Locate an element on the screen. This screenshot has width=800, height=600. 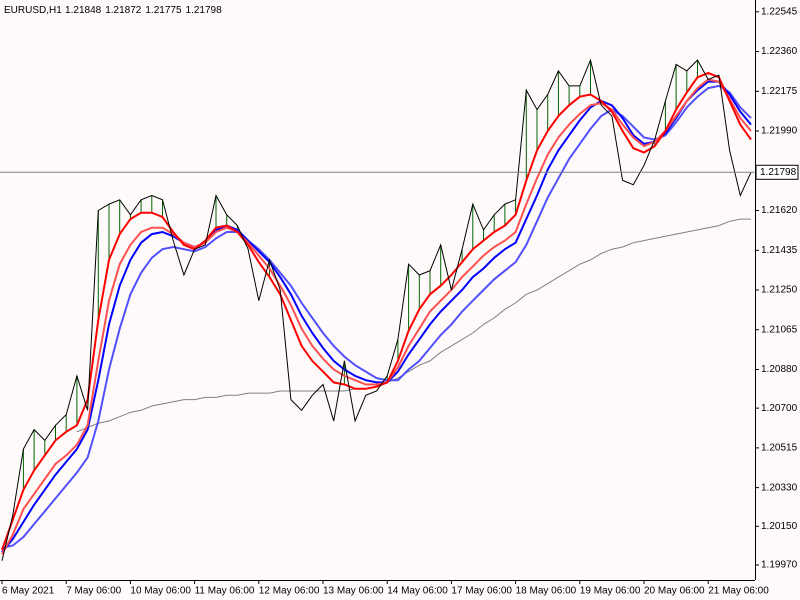
x-tick-label: 10 May 06:00 is located at coordinates (160, 591).